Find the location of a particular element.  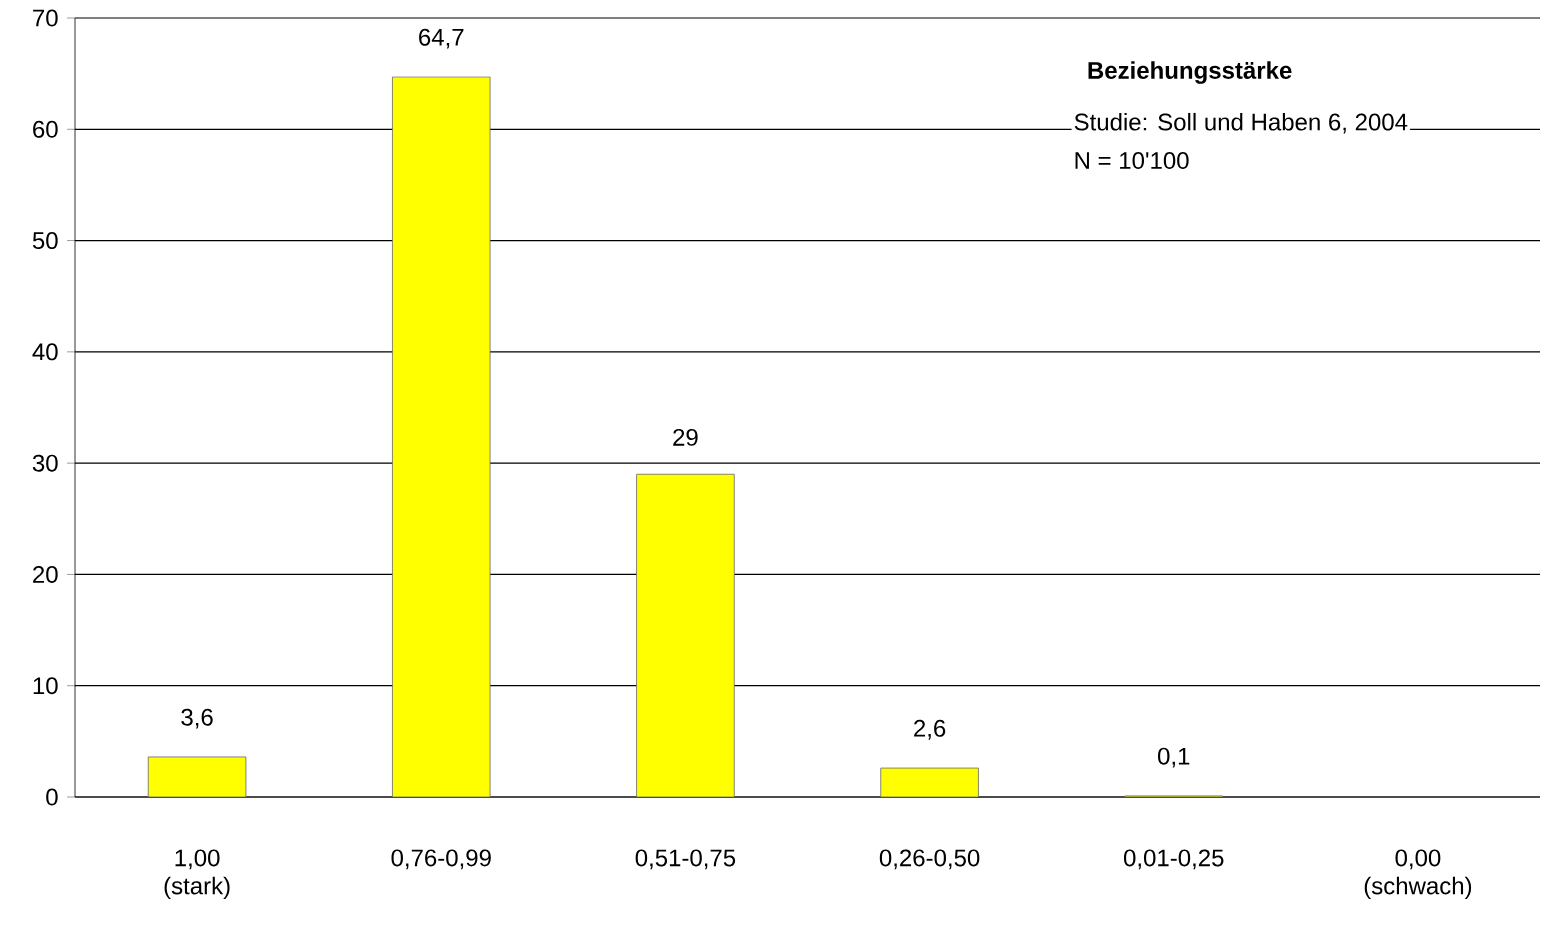

y-tick-label: 70 is located at coordinates (45, 18).